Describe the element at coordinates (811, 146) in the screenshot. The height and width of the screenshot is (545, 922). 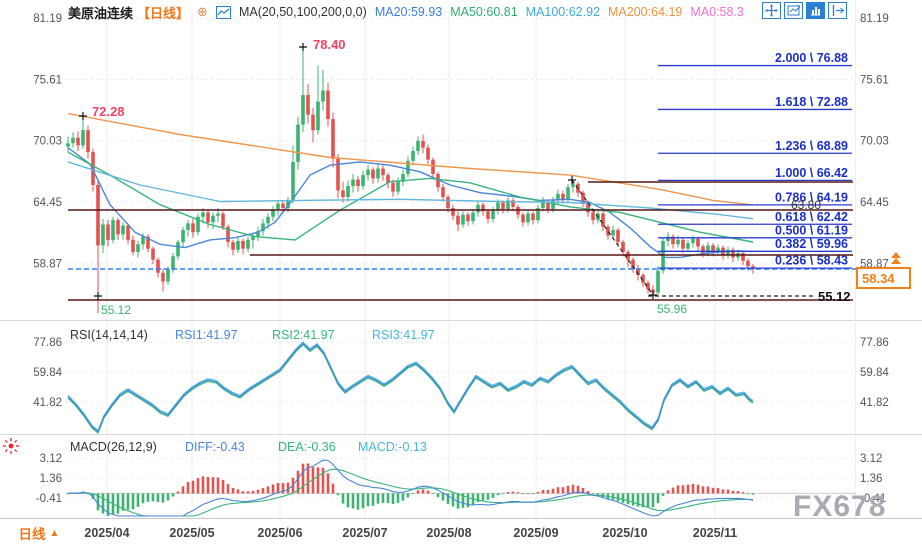
I see `fib-level-label: 1.236 \ 68.89` at that location.